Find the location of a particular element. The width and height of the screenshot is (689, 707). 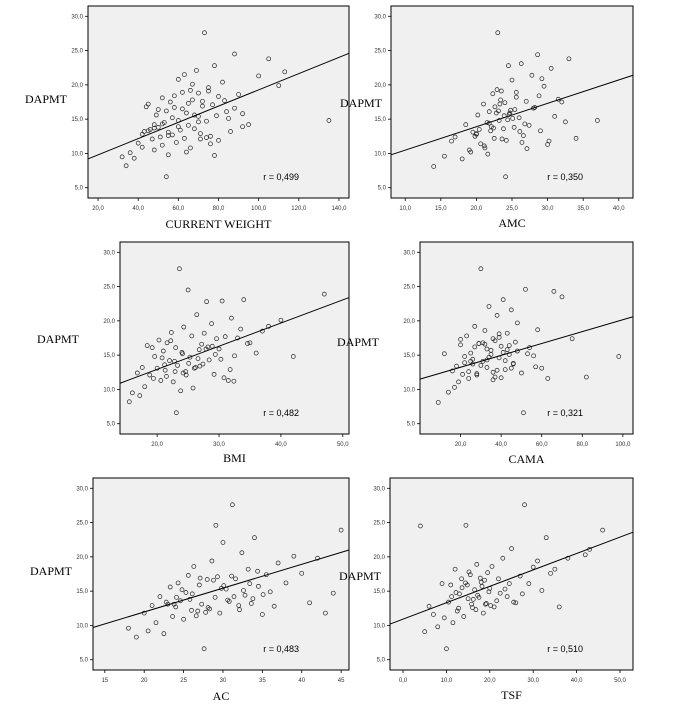

correlation-label: r = 0,499 is located at coordinates (281, 177).